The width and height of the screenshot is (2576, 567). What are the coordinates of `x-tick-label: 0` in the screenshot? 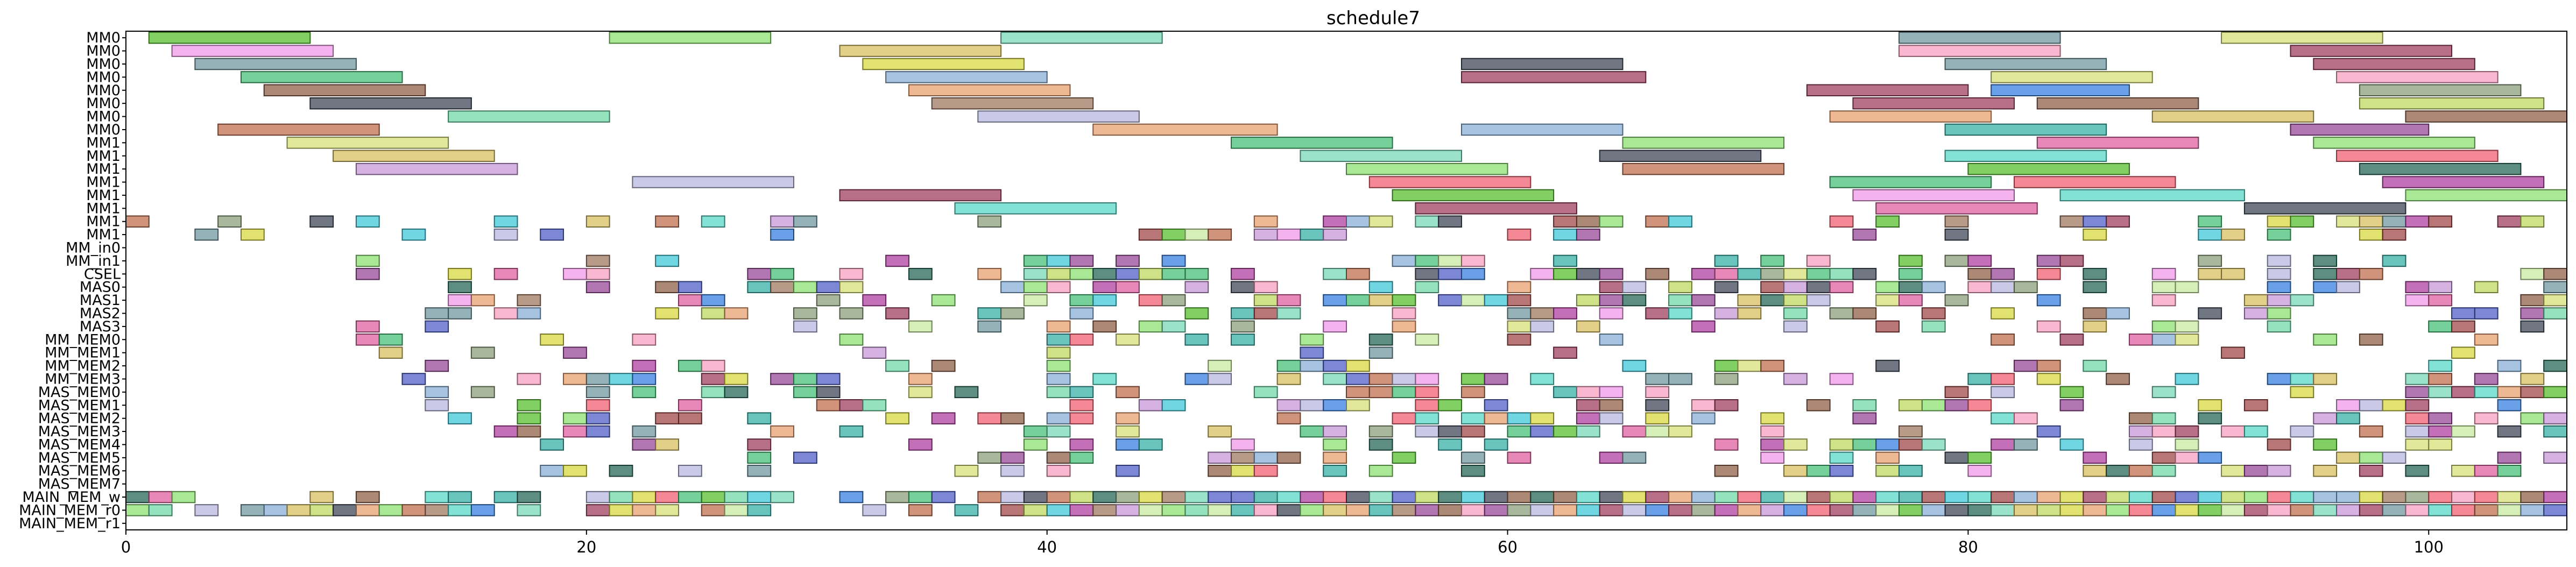 It's located at (126, 547).